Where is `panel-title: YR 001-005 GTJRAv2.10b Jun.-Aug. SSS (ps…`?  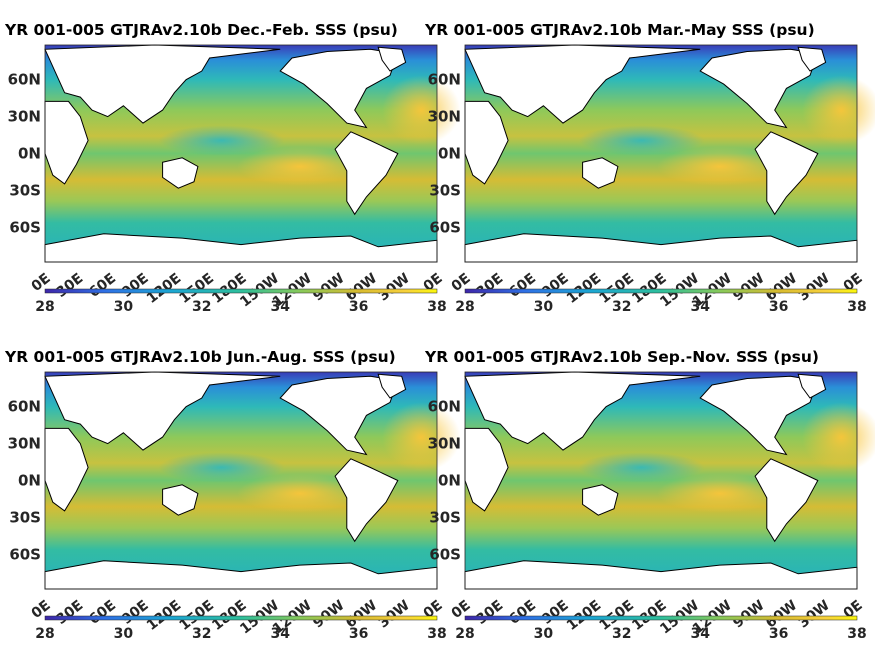
panel-title: YR 001-005 GTJRAv2.10b Jun.-Aug. SSS (ps… is located at coordinates (200, 357).